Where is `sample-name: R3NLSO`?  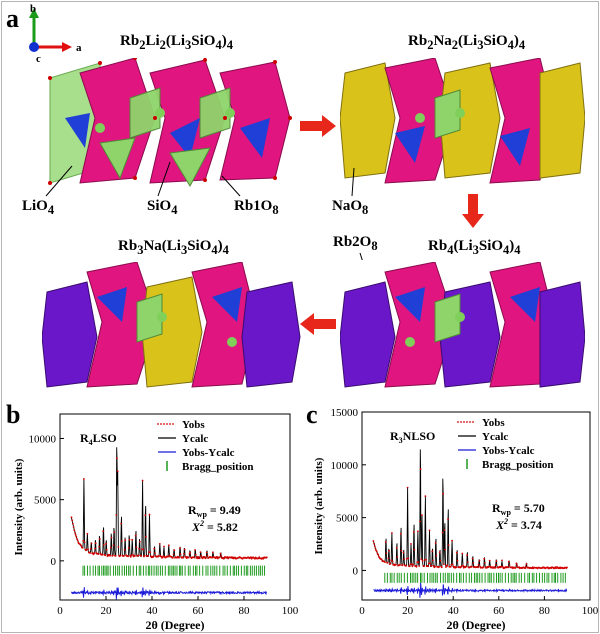
sample-name: R3NLSO is located at coordinates (412, 437).